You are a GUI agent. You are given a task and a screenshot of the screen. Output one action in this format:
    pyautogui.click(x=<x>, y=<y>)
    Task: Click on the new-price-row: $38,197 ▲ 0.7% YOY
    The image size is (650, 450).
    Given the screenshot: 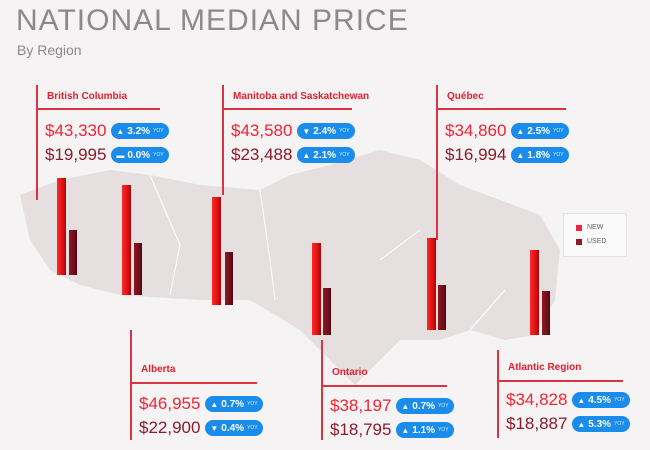 What is the action you would take?
    pyautogui.click(x=392, y=406)
    